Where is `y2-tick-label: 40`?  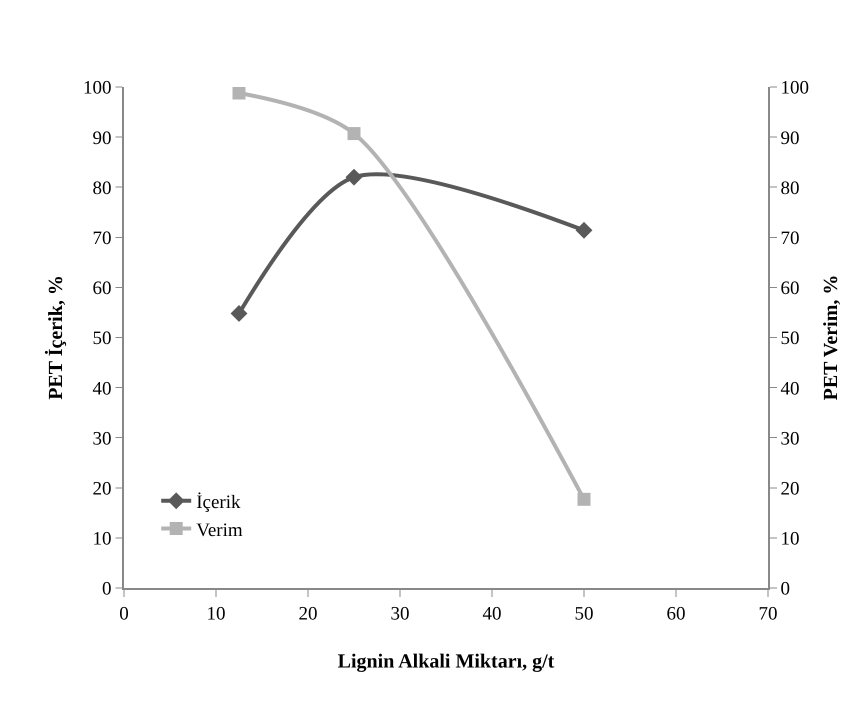 y2-tick-label: 40 is located at coordinates (790, 389).